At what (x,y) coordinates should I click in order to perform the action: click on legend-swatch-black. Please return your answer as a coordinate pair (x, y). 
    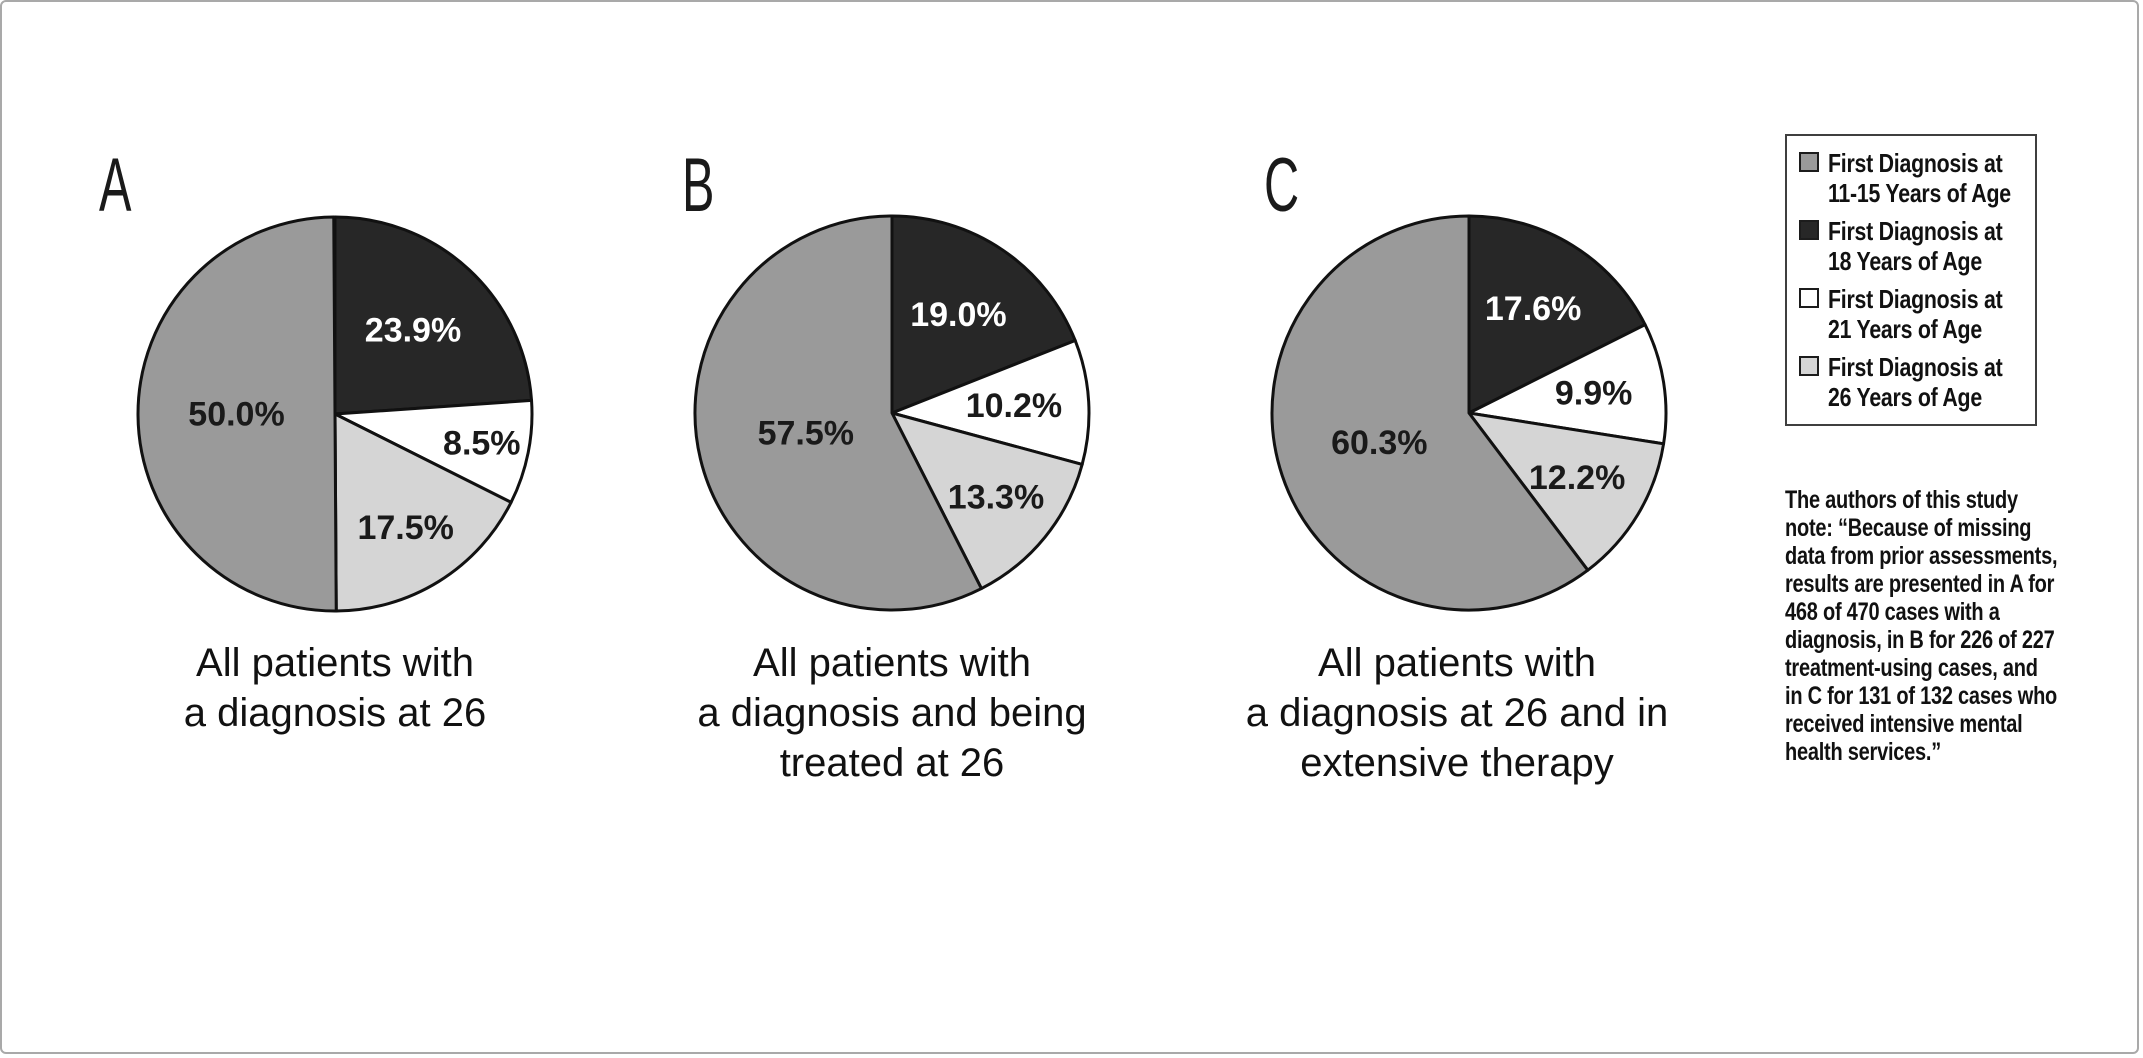
    Looking at the image, I should click on (1809, 230).